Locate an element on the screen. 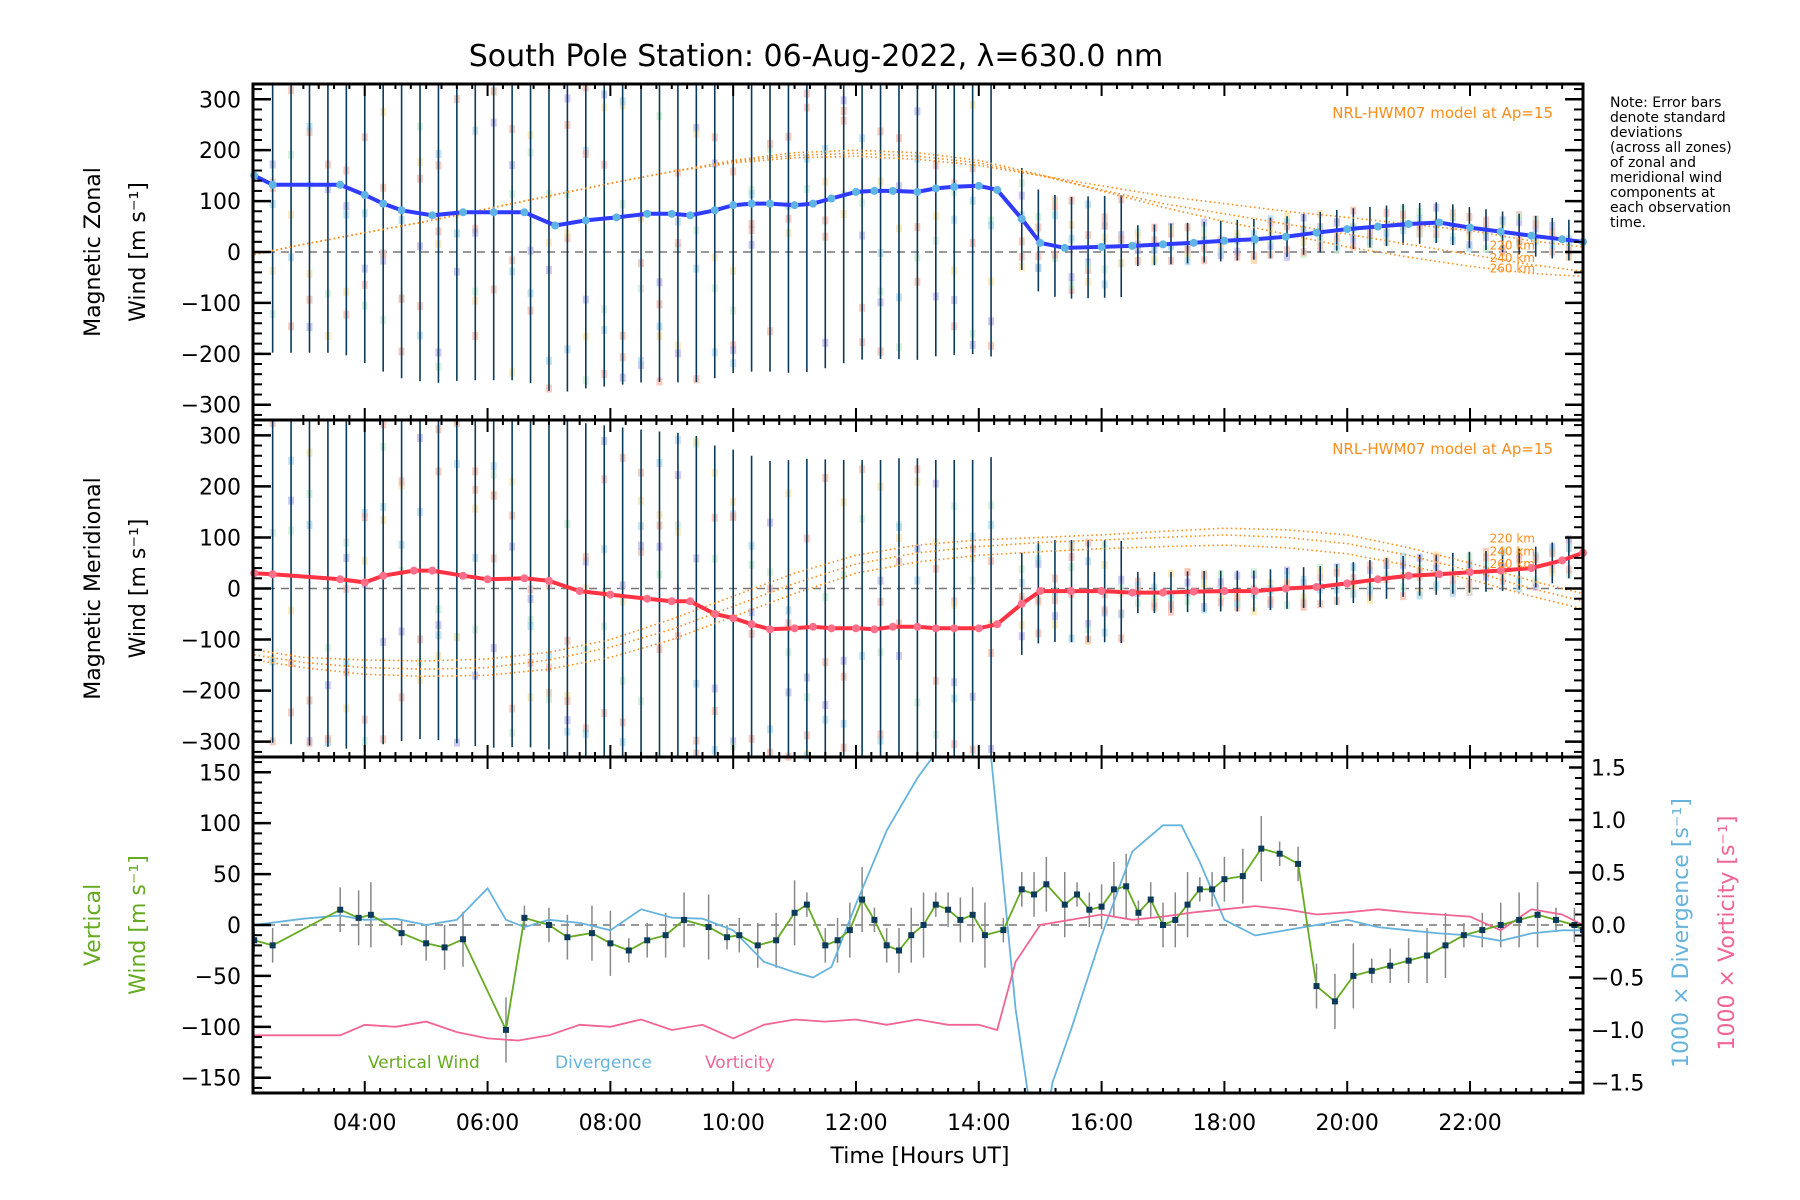 This screenshot has height=1200, width=1800. note-line: of zonal and is located at coordinates (1653, 163).